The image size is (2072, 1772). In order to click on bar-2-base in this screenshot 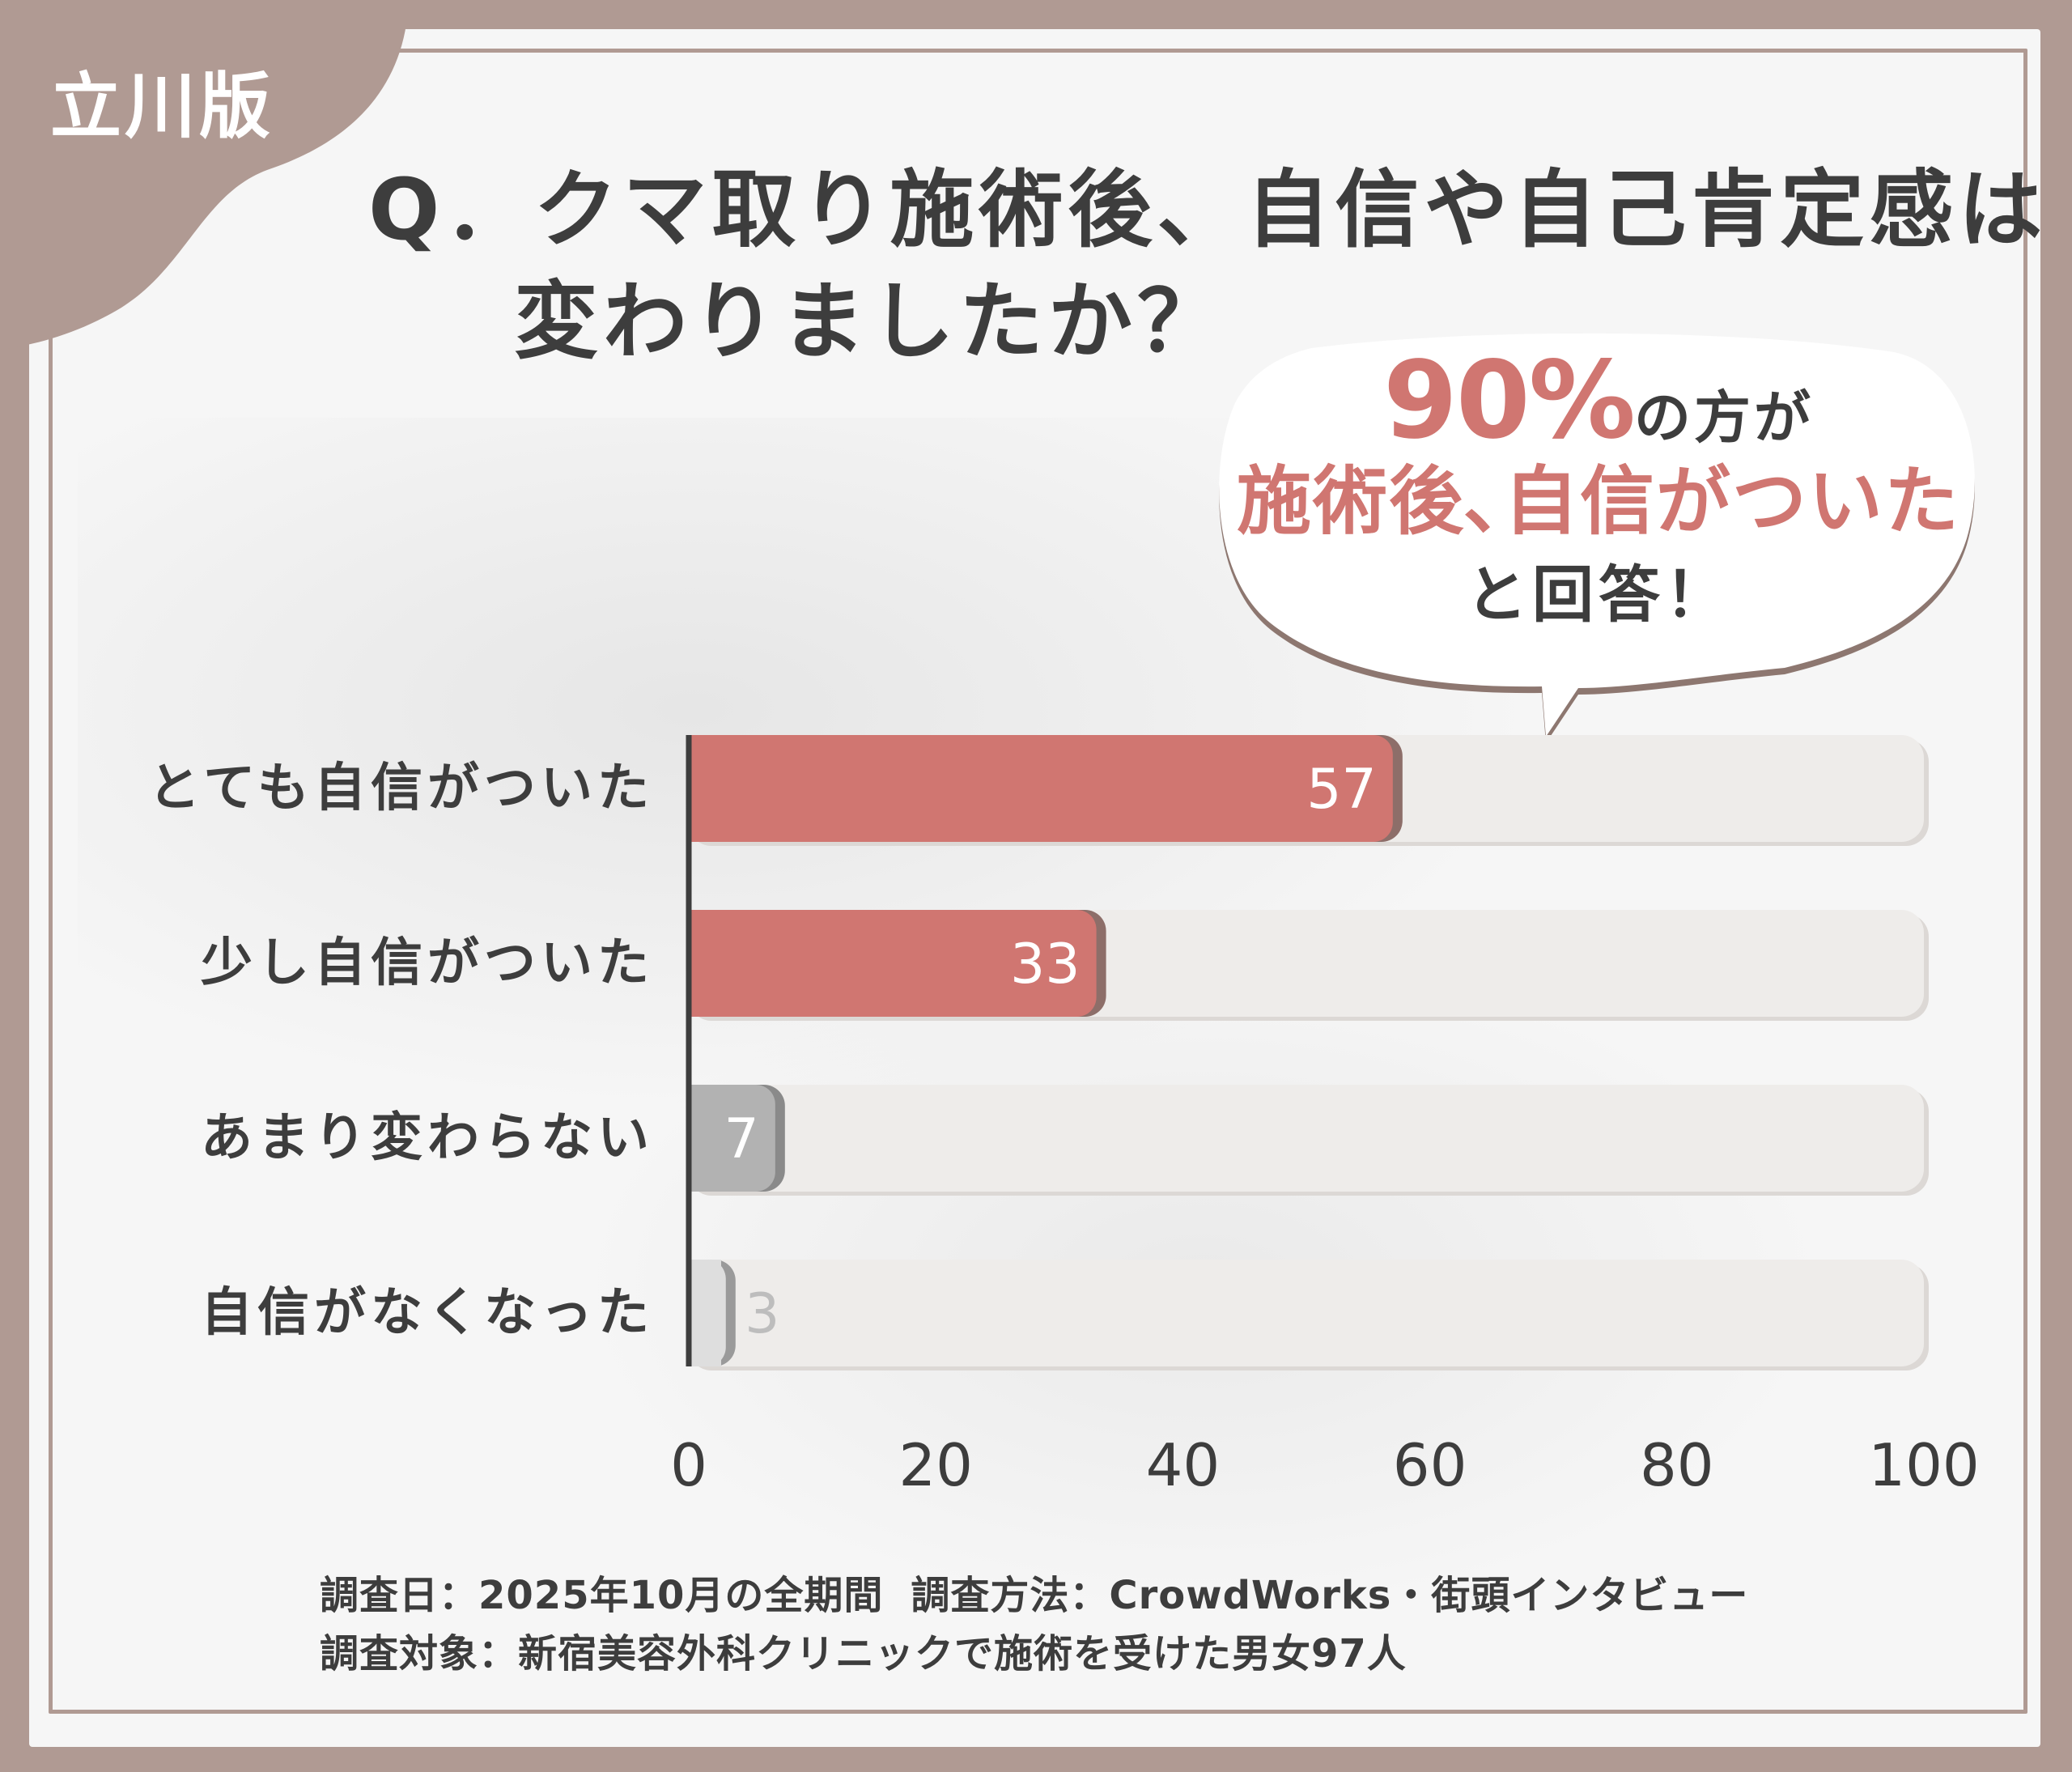, I will do `click(705, 964)`.